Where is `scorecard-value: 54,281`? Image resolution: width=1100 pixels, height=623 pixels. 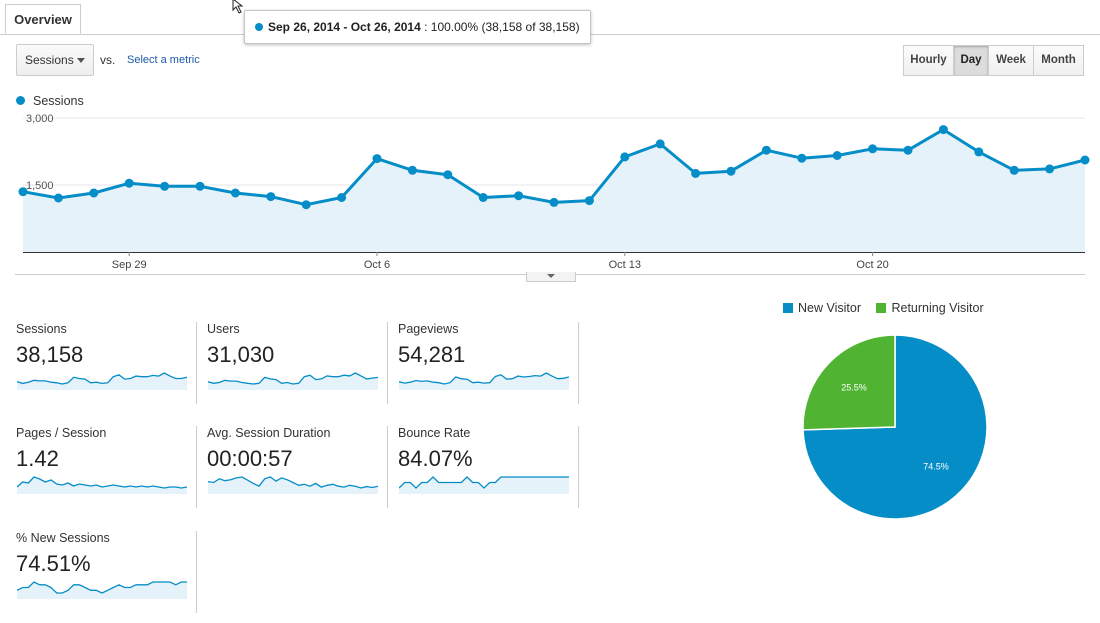 scorecard-value: 54,281 is located at coordinates (432, 354).